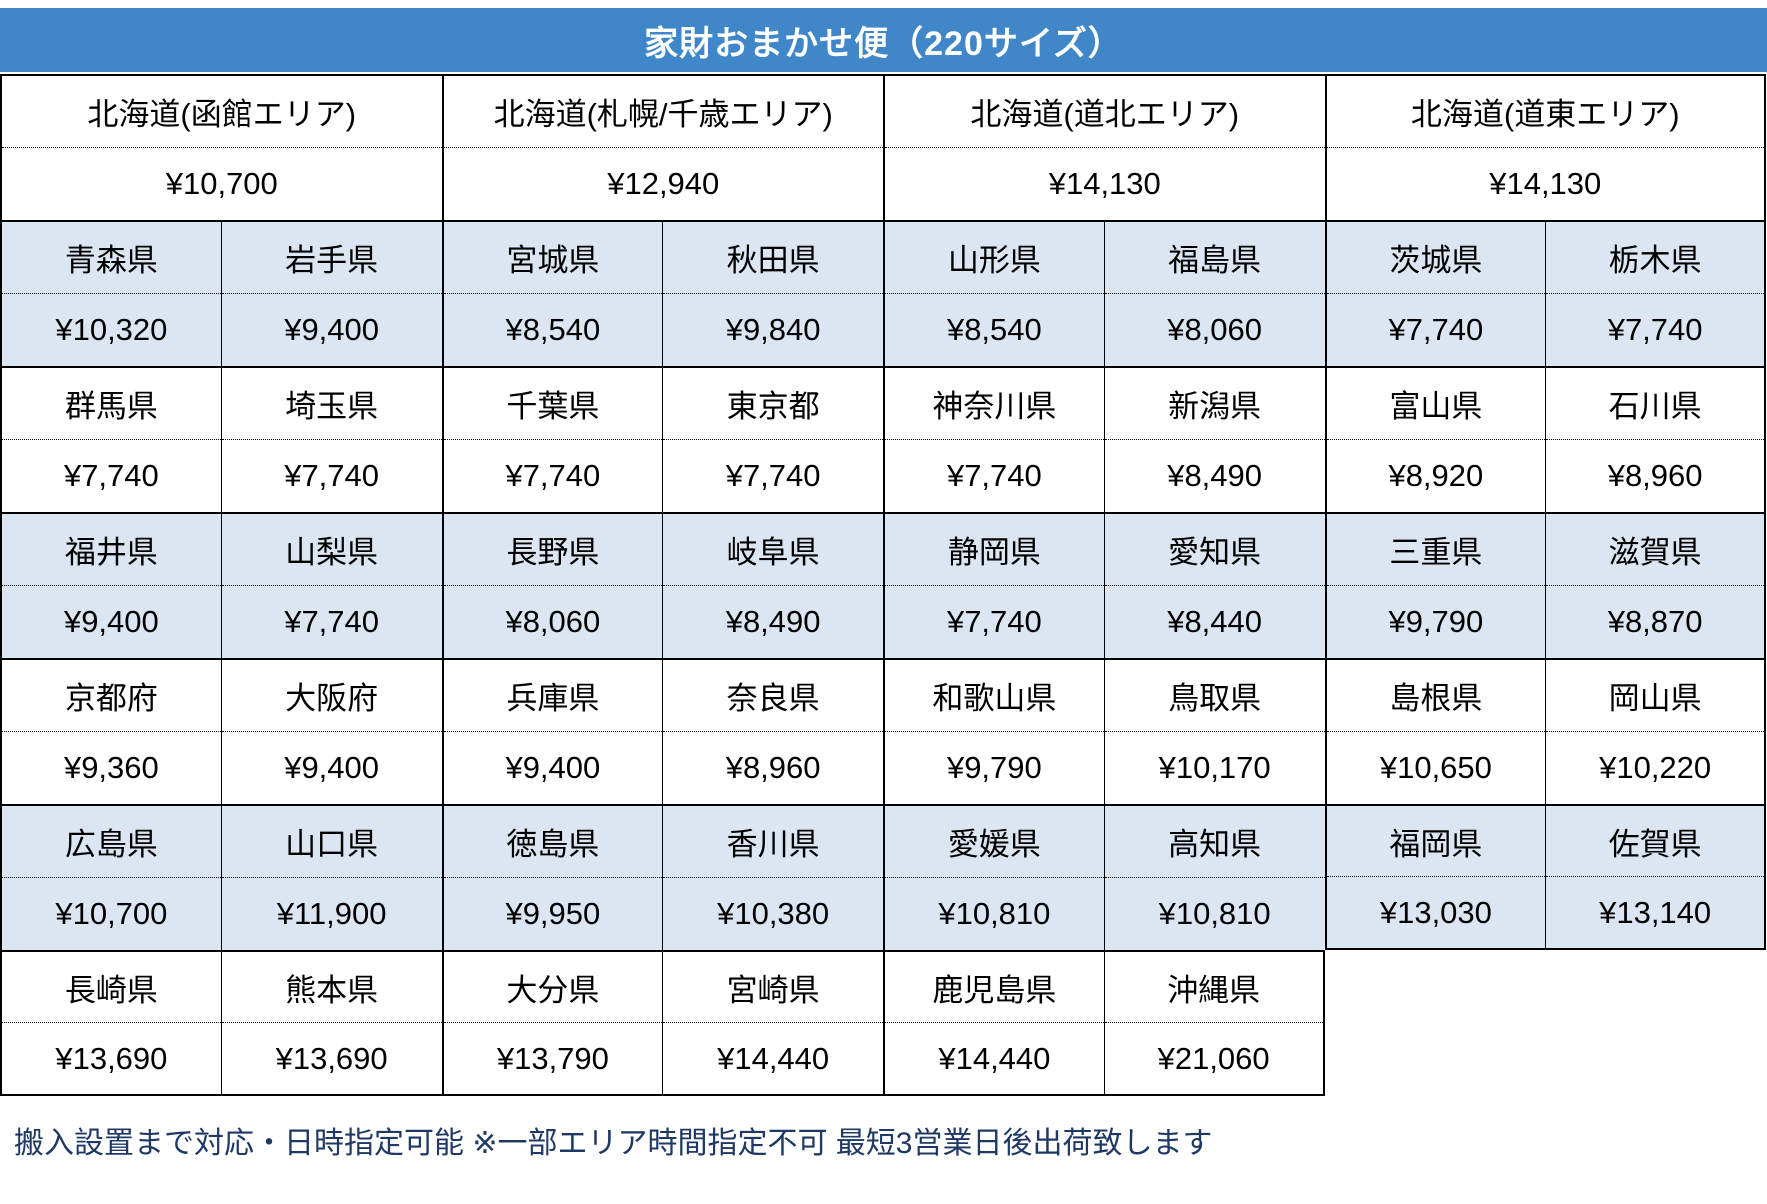 The height and width of the screenshot is (1204, 1767). Describe the element at coordinates (221, 183) in the screenshot. I see `area-price: ¥10,700` at that location.